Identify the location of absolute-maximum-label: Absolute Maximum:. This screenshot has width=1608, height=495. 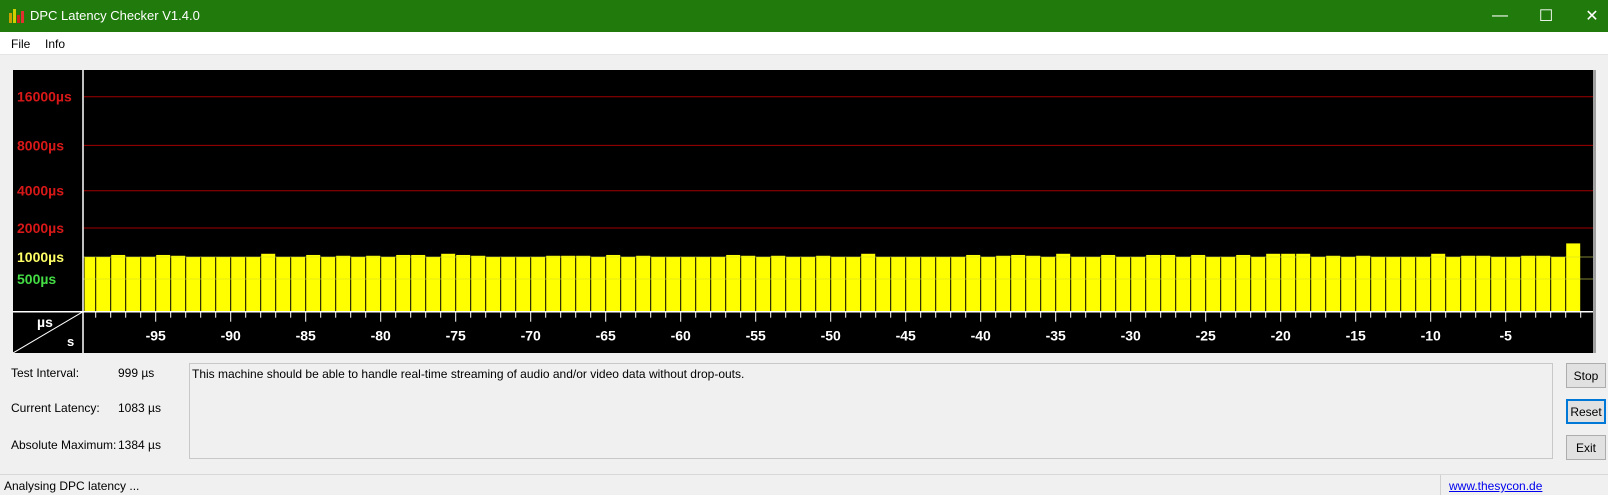
(64, 445).